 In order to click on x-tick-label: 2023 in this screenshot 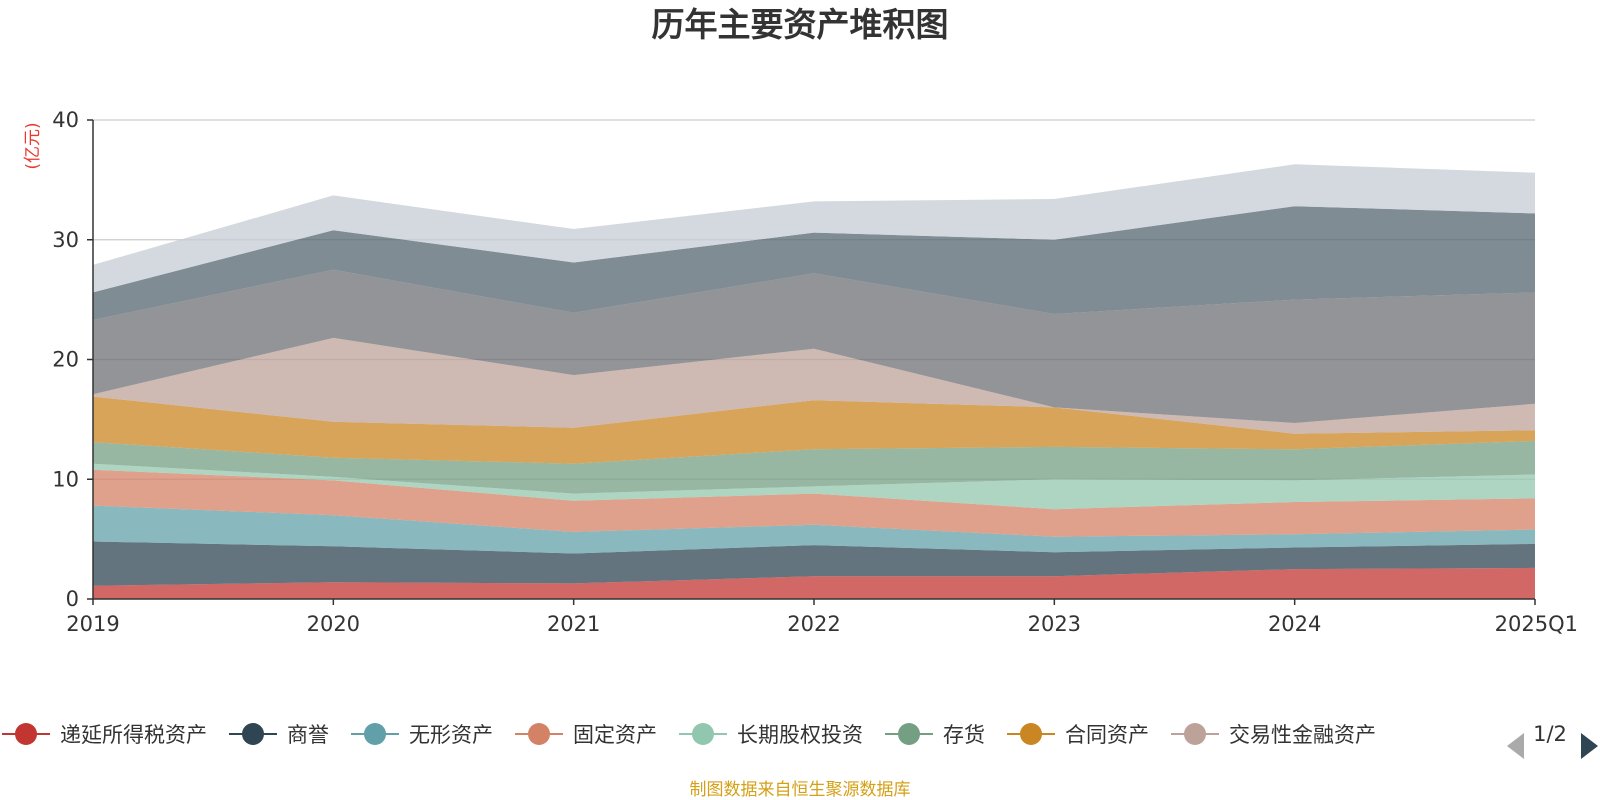, I will do `click(1054, 624)`.